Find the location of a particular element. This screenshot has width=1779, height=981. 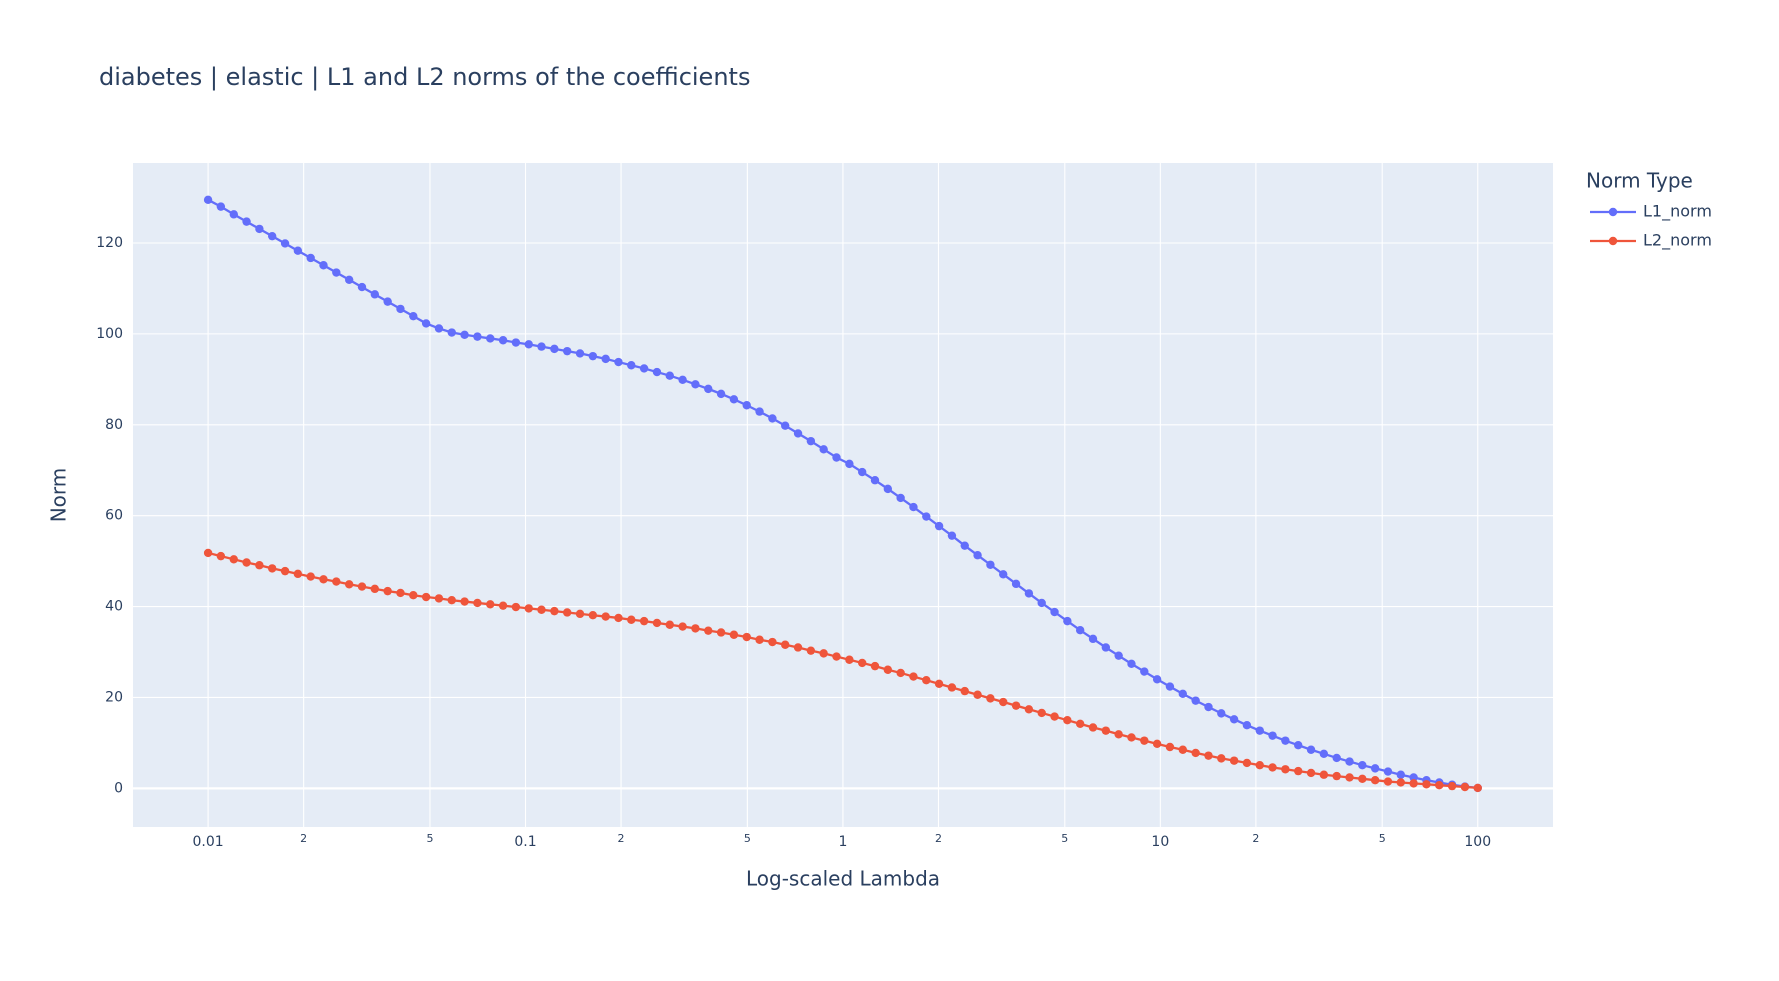

y-tick-label: 20 is located at coordinates (114, 697).